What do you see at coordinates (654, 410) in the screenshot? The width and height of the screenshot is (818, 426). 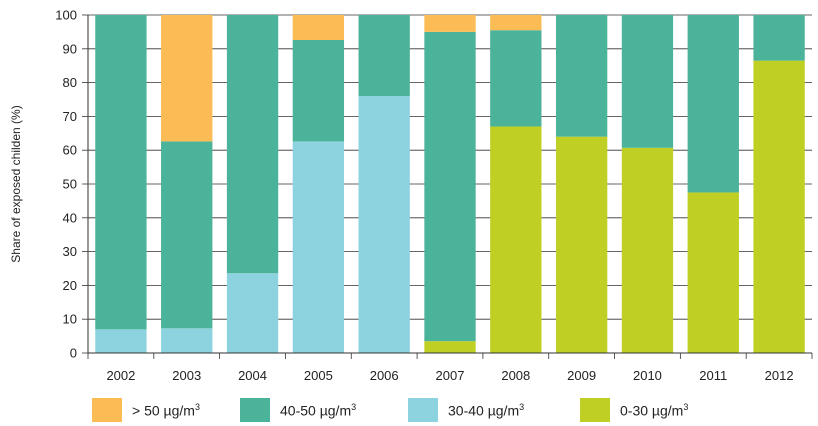 I see `legend-label: 0-30 µg/m3` at bounding box center [654, 410].